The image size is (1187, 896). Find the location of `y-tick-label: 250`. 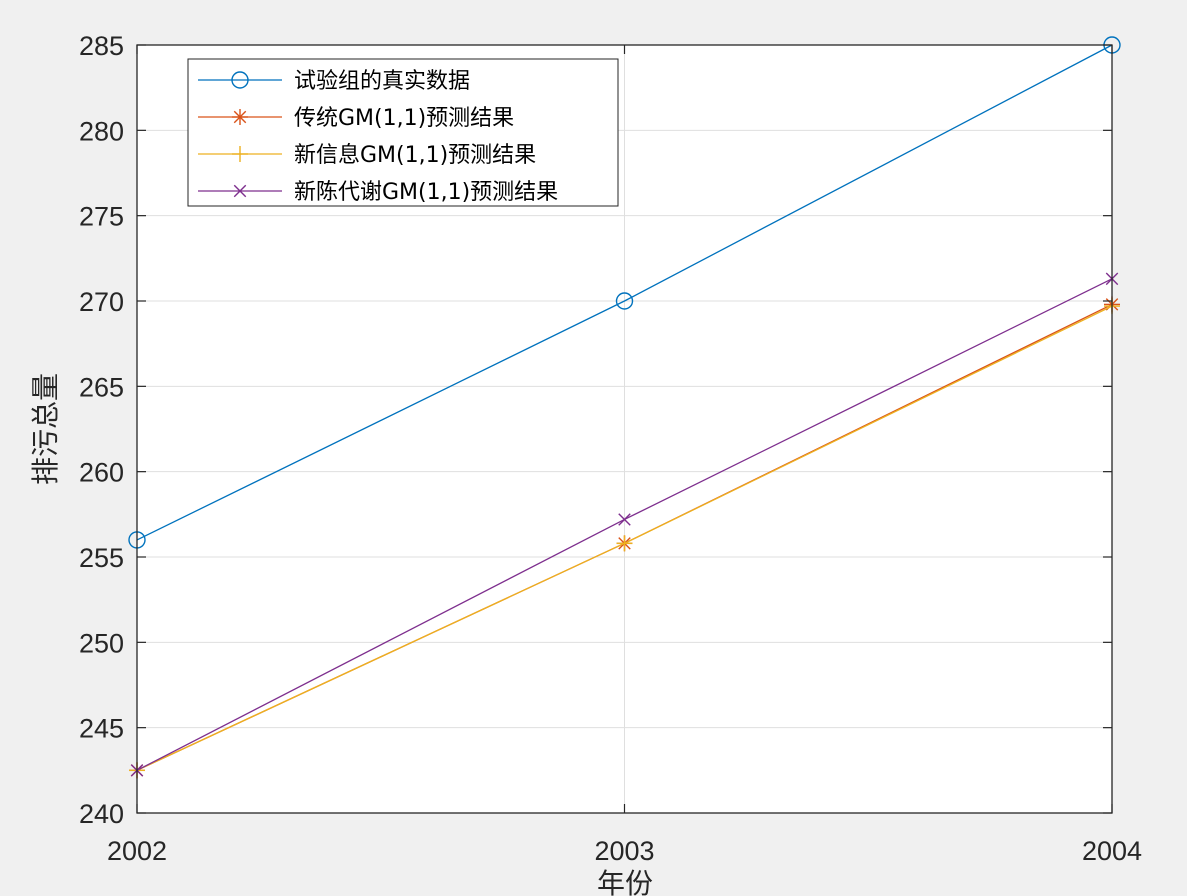

y-tick-label: 250 is located at coordinates (101, 643).